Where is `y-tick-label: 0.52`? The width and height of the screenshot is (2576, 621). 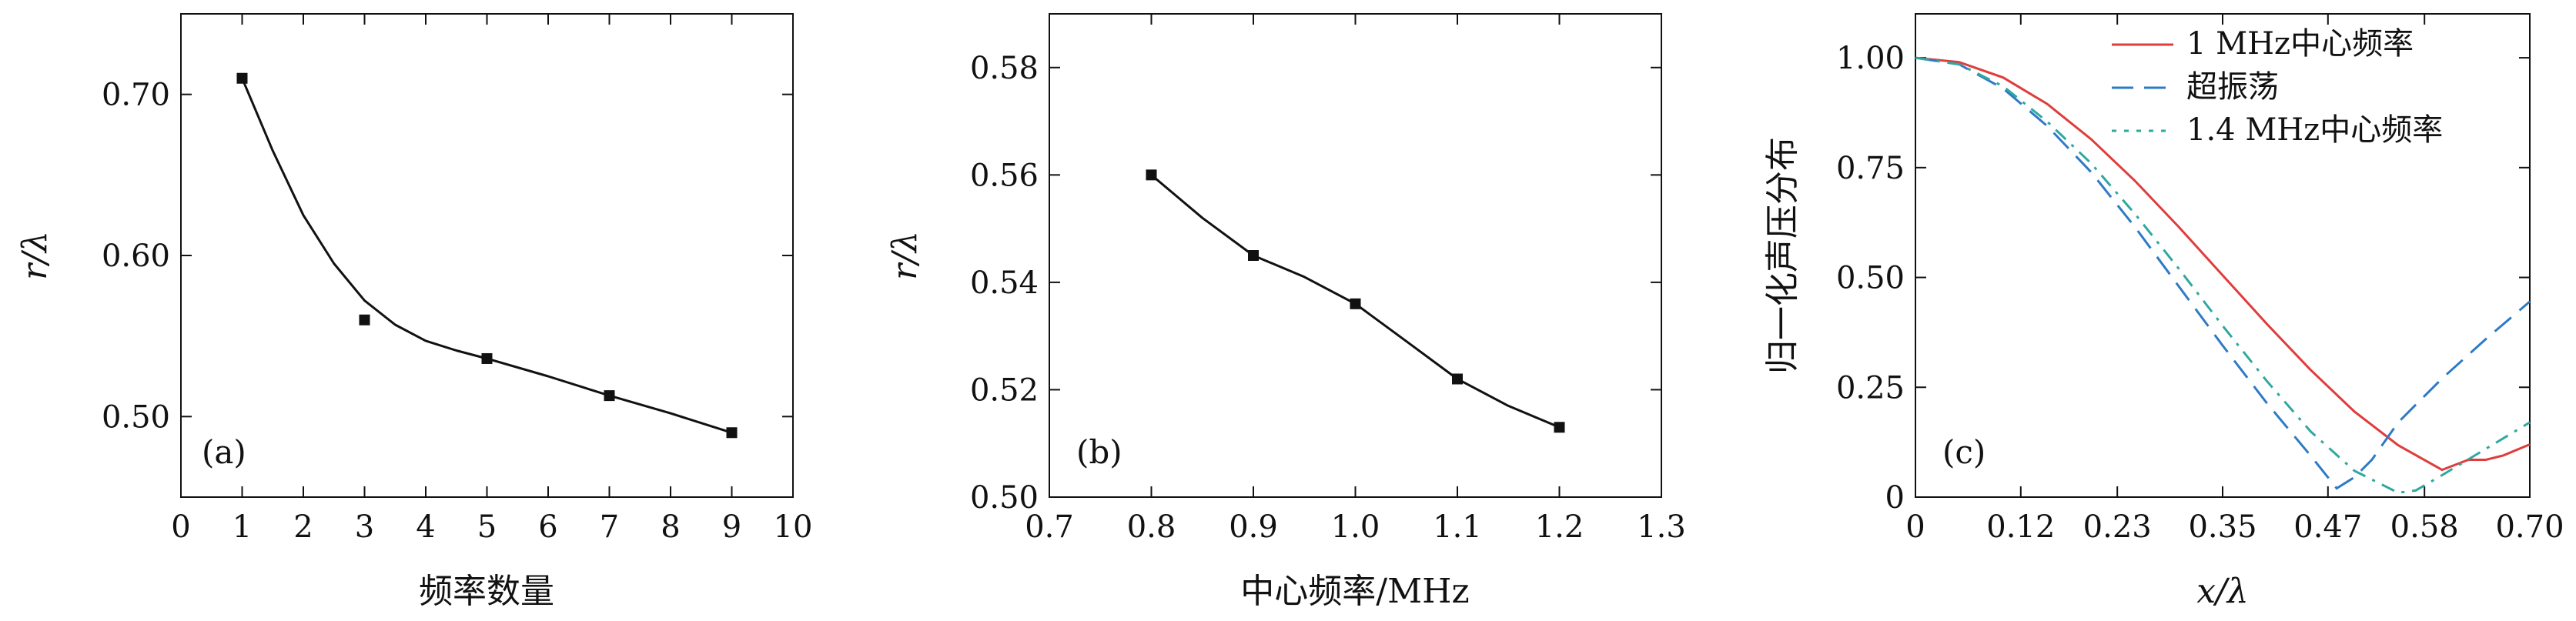
y-tick-label: 0.52 is located at coordinates (1005, 390).